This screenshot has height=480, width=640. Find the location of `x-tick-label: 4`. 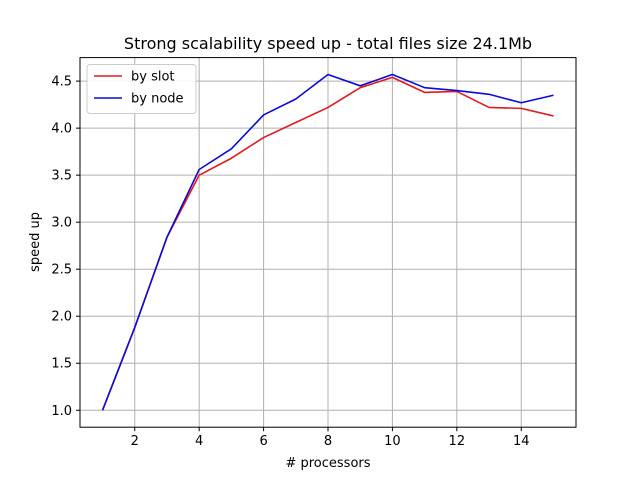

x-tick-label: 4 is located at coordinates (199, 441).